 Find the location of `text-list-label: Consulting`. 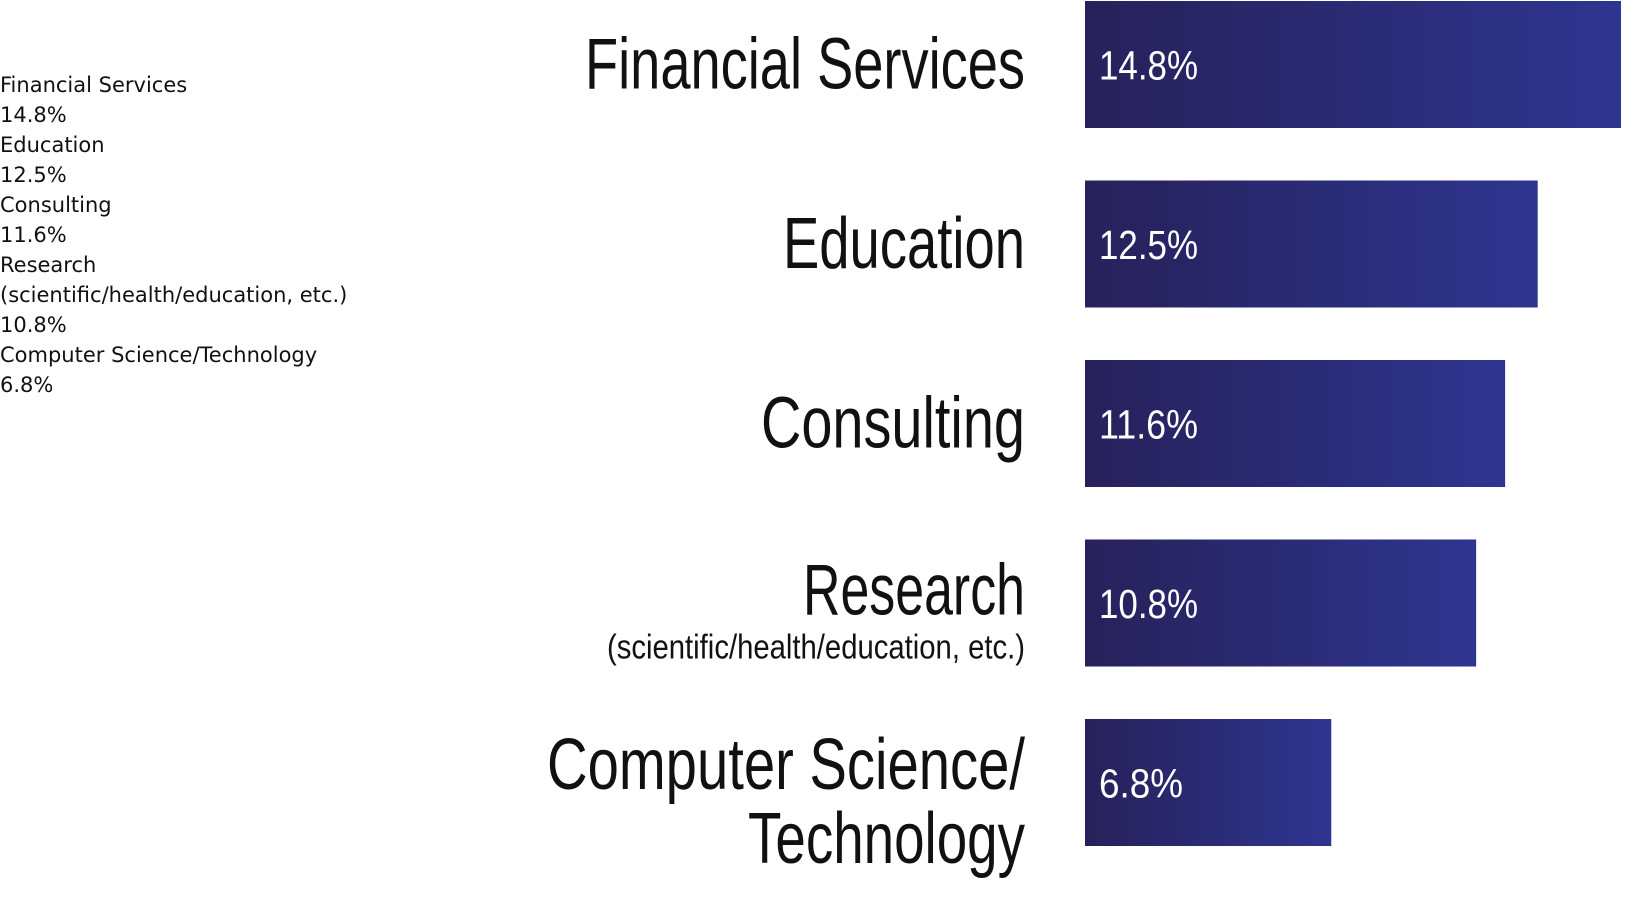

text-list-label: Consulting is located at coordinates (56, 205).